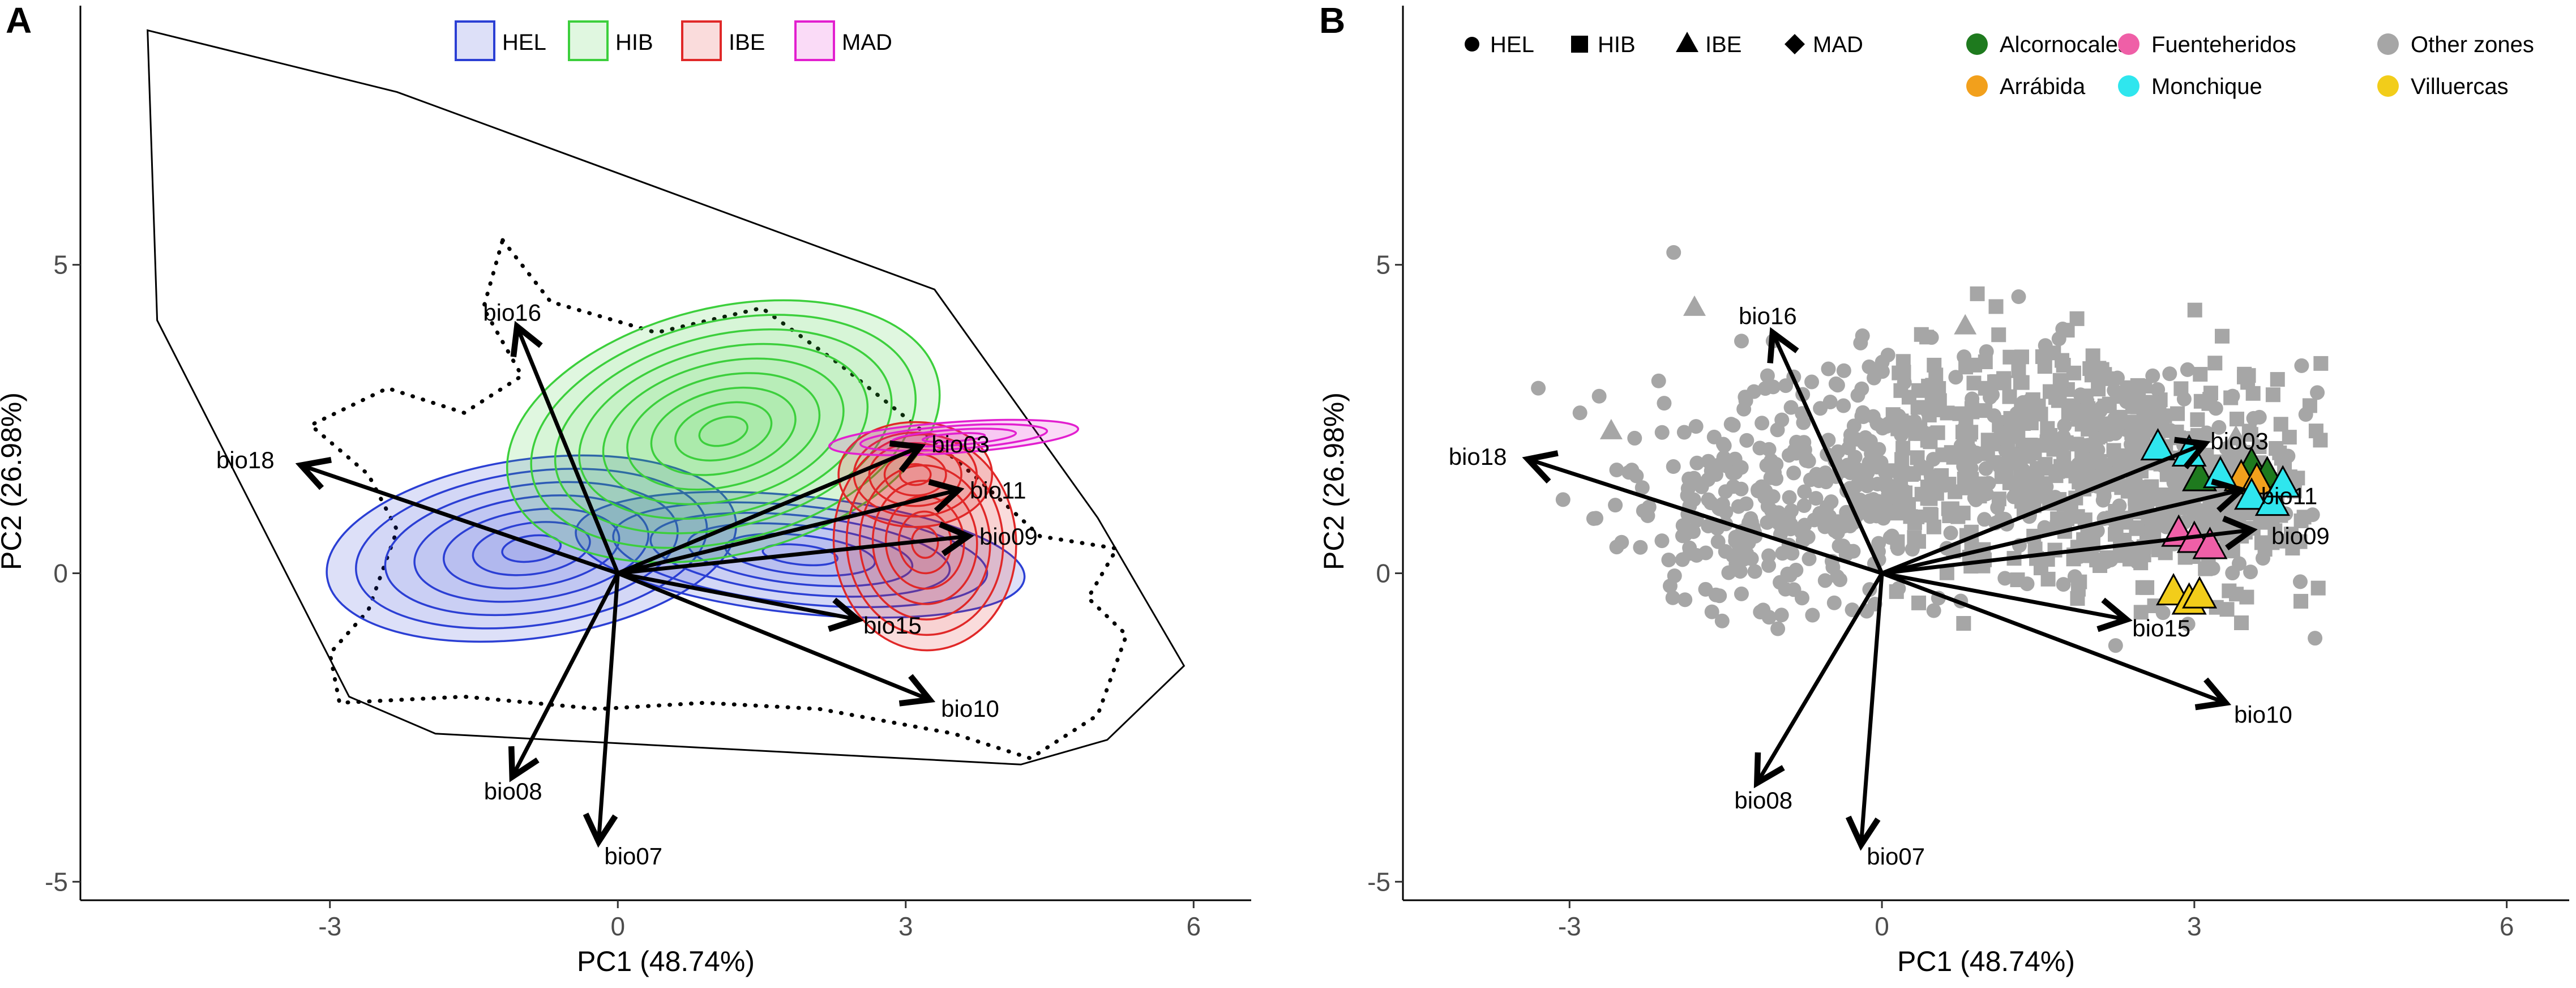 Image resolution: width=2576 pixels, height=988 pixels. I want to click on a-density-contour-hib, so click(723, 431).